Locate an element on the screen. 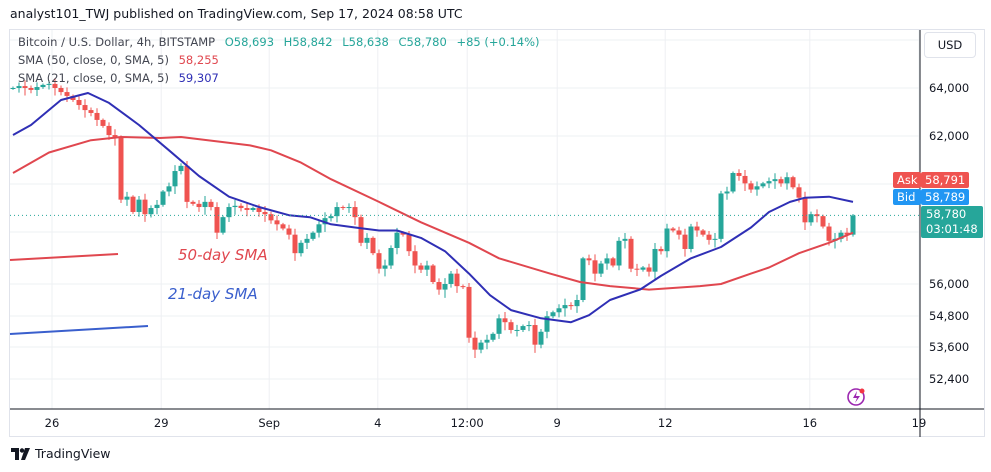 Image resolution: width=991 pixels, height=472 pixels. sma21-value: 59,307 is located at coordinates (198, 78).